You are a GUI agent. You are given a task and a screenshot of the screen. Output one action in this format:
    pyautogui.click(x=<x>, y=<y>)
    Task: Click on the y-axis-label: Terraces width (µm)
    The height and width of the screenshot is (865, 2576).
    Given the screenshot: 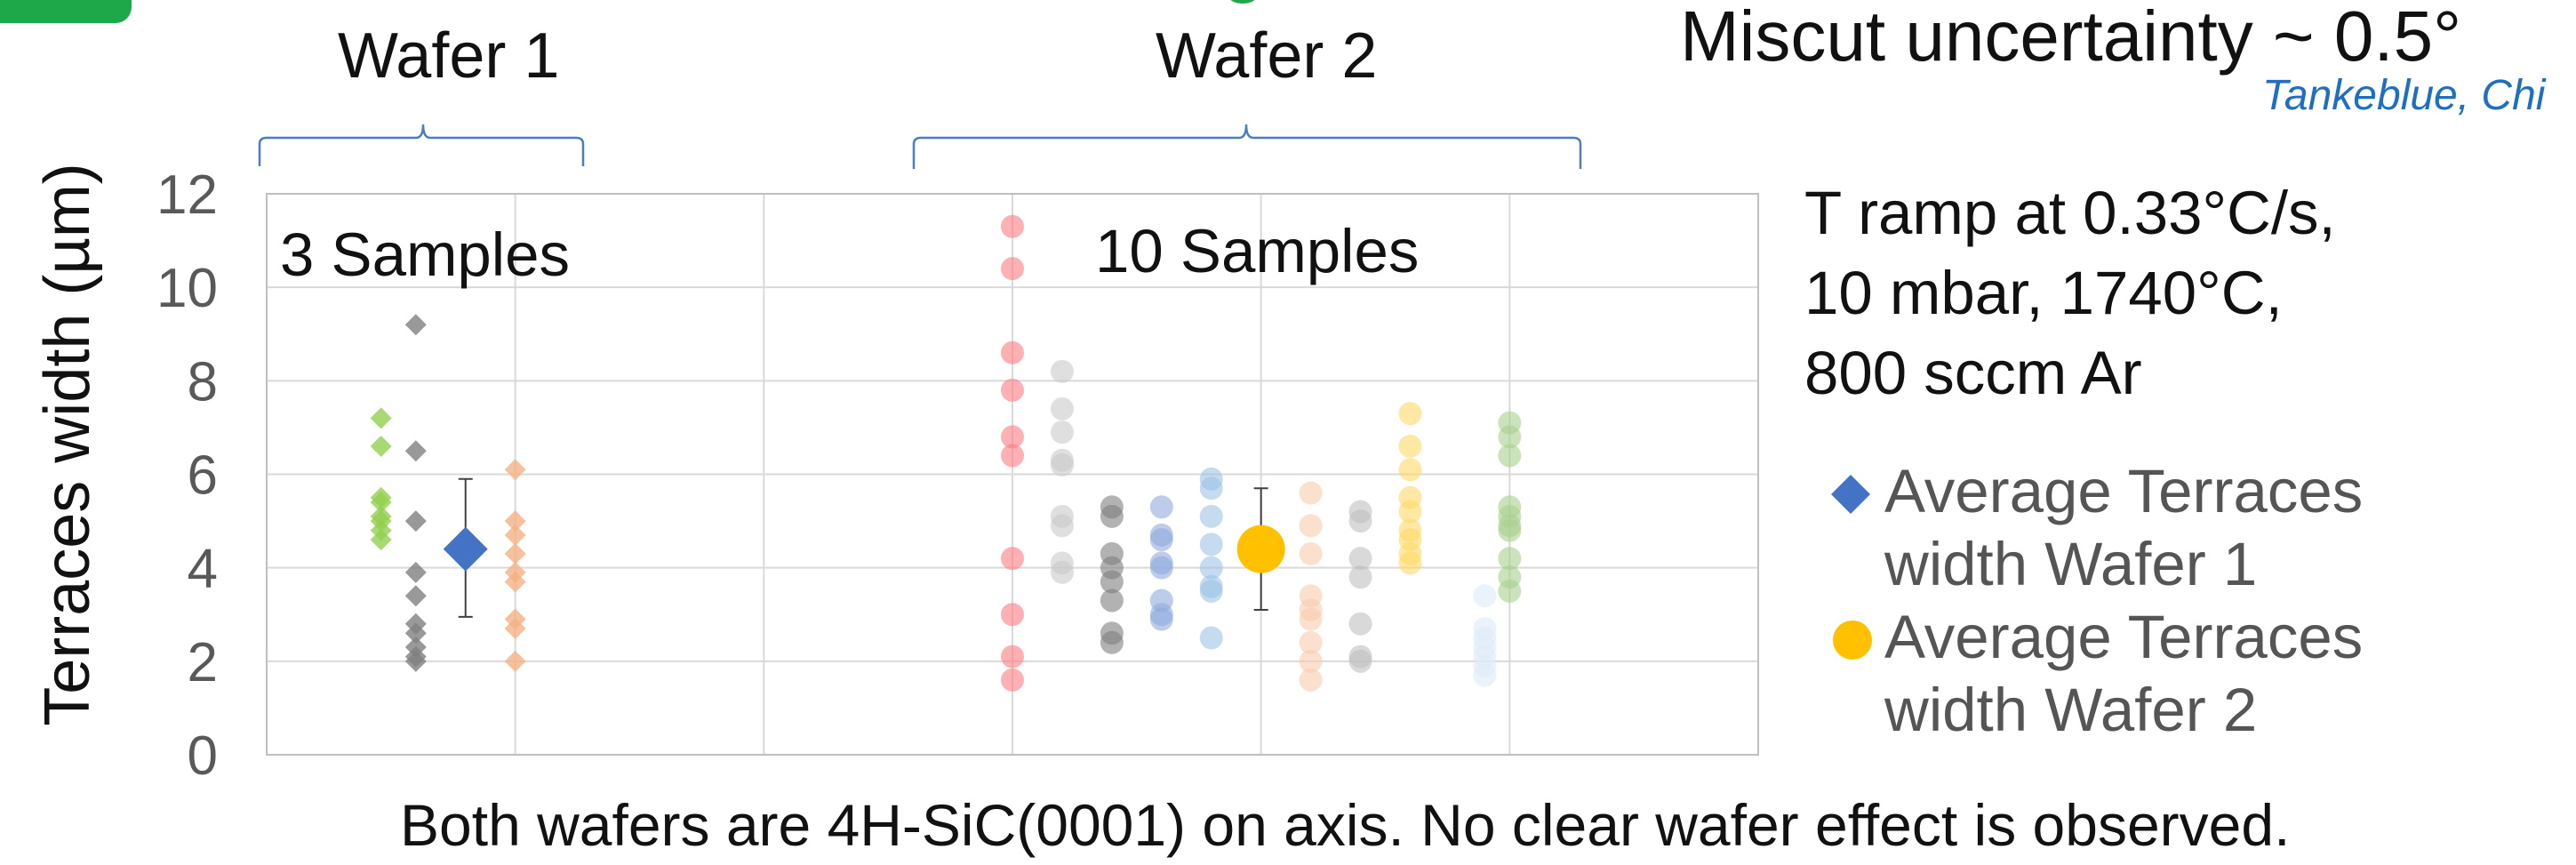 What is the action you would take?
    pyautogui.click(x=67, y=444)
    